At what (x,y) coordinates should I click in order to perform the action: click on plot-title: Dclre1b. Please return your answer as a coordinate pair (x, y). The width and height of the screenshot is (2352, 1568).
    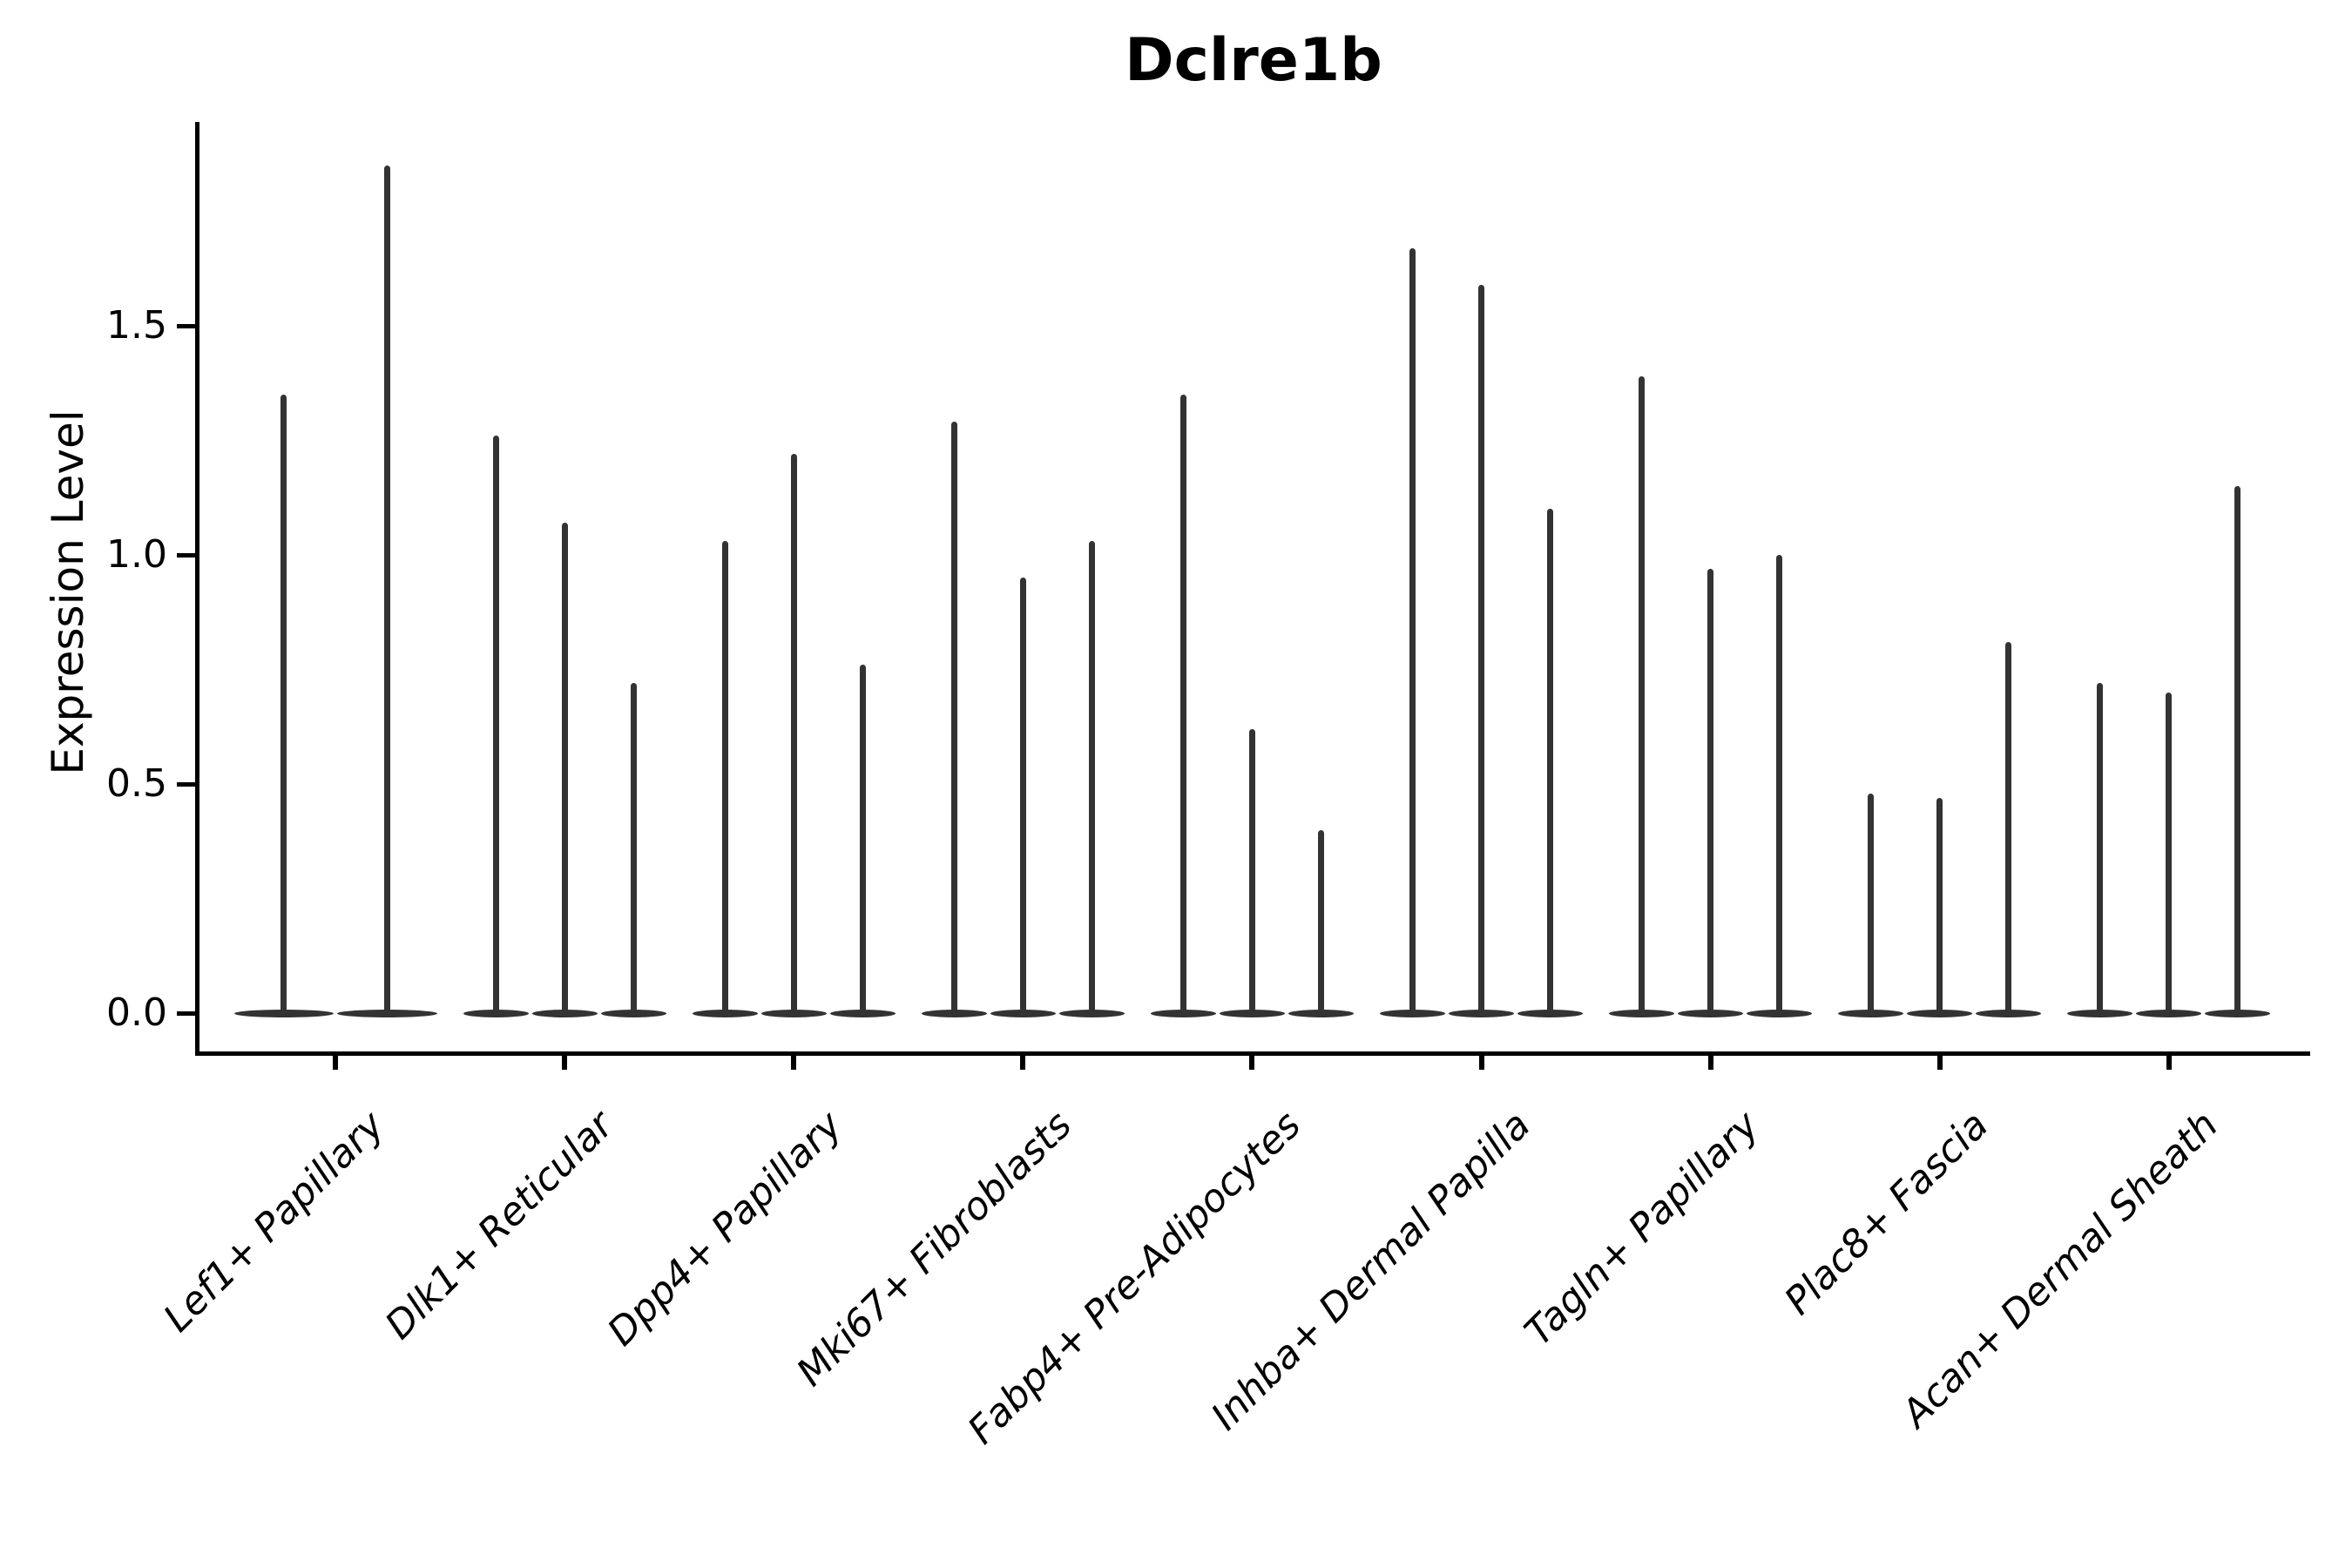
    Looking at the image, I should click on (1253, 61).